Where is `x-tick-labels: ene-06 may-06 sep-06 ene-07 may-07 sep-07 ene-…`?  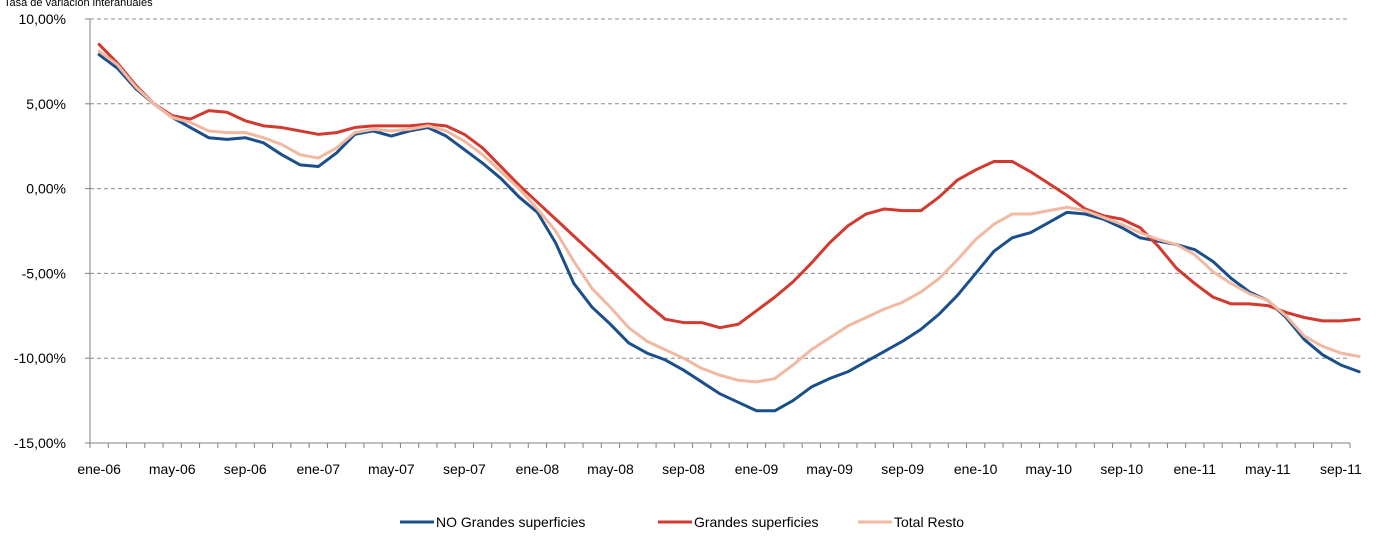
x-tick-labels: ene-06 may-06 sep-06 ene-07 may-07 sep-07 ene-… is located at coordinates (719, 469).